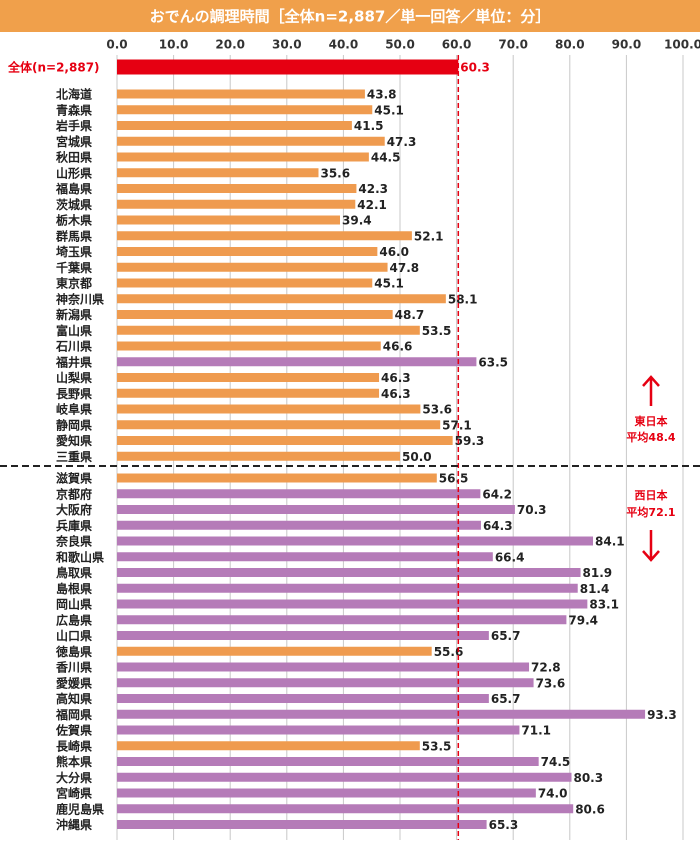 This screenshot has width=700, height=844. I want to click on x-tick-label: 40.0, so click(344, 45).